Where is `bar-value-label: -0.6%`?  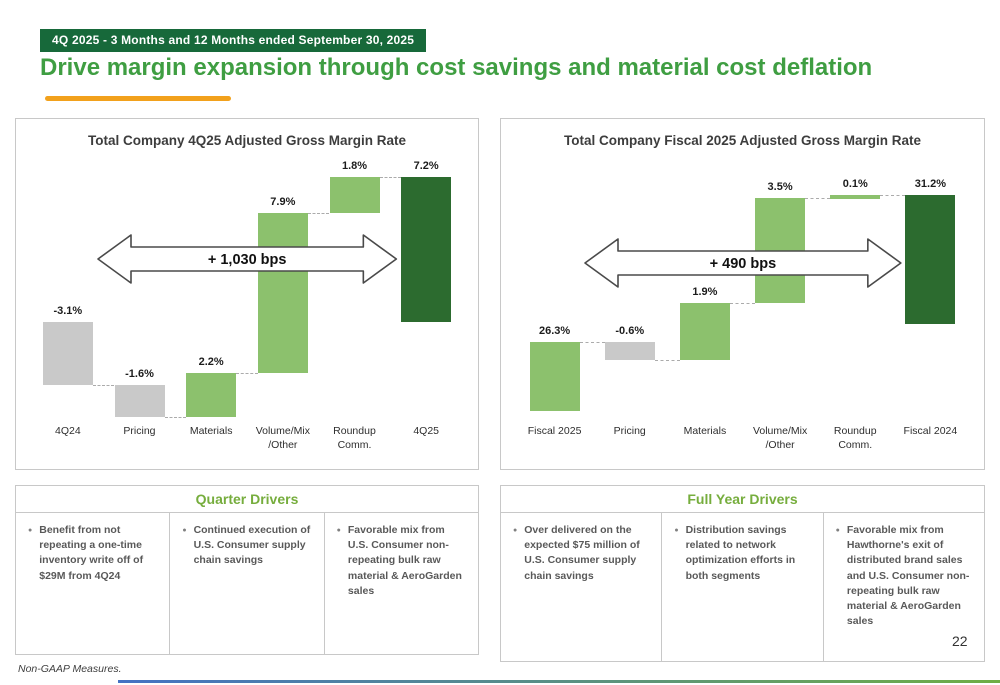
bar-value-label: -0.6% is located at coordinates (630, 331).